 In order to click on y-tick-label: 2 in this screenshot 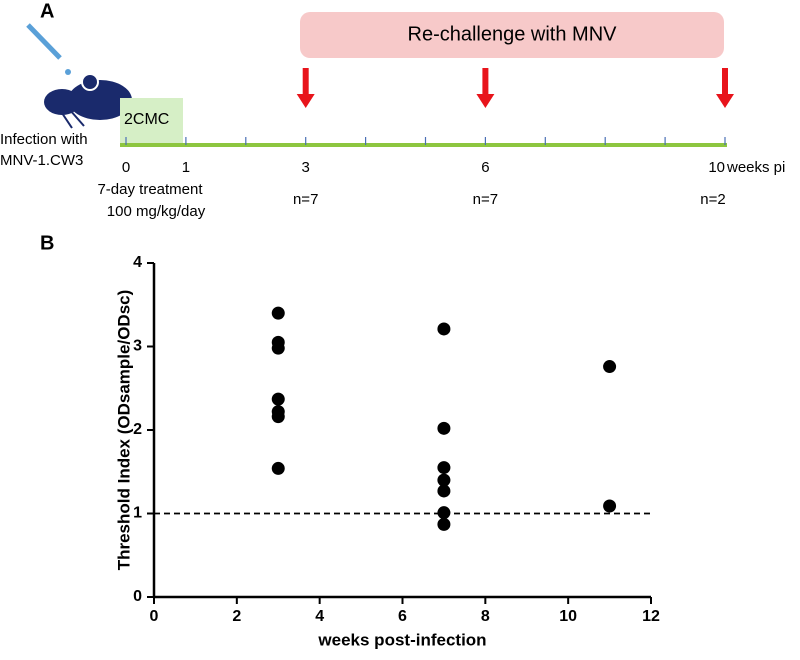, I will do `click(137, 429)`.